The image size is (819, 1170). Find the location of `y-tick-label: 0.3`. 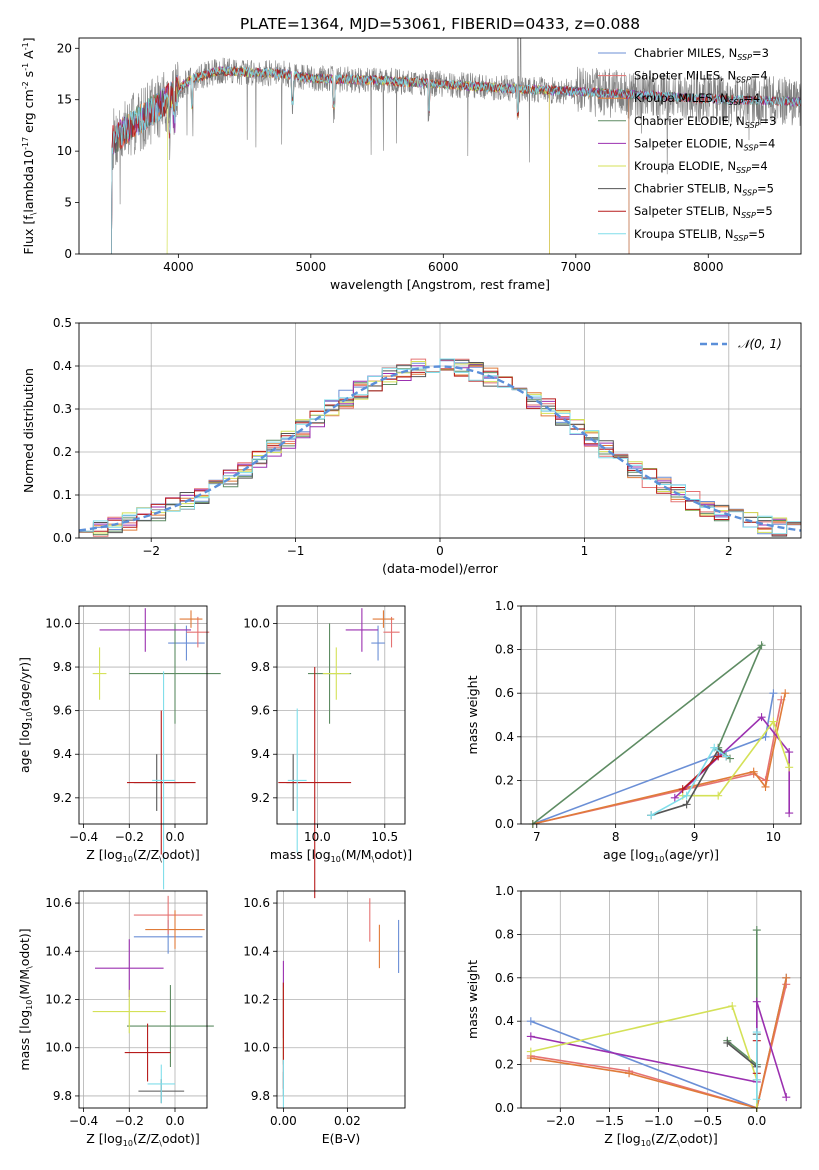

y-tick-label: 0.3 is located at coordinates (62, 409).